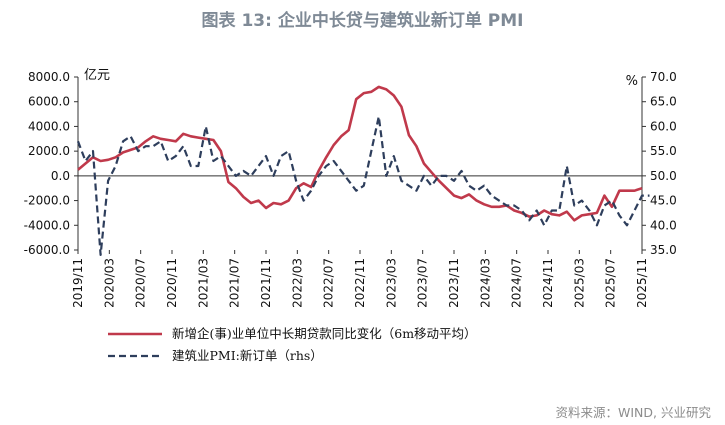  What do you see at coordinates (172, 283) in the screenshot?
I see `x-tick-label: 2020/11` at bounding box center [172, 283].